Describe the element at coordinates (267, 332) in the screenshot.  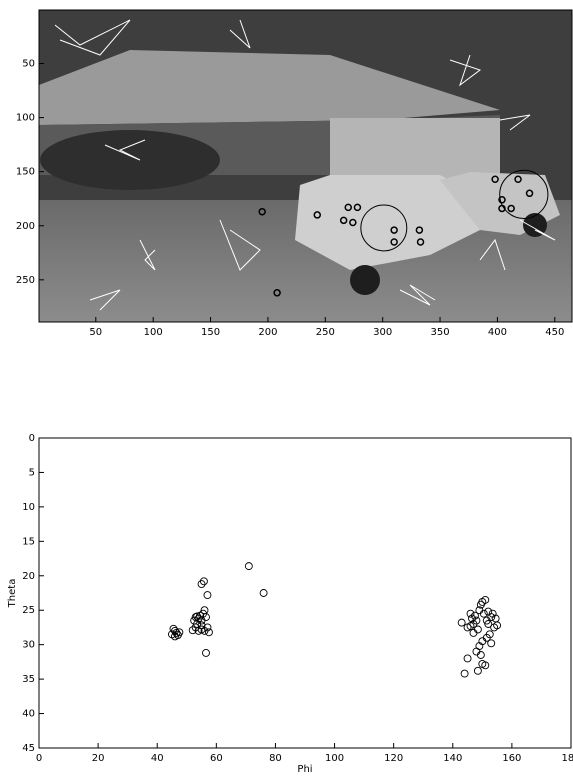
I see `x-tick-label: 200` at that location.